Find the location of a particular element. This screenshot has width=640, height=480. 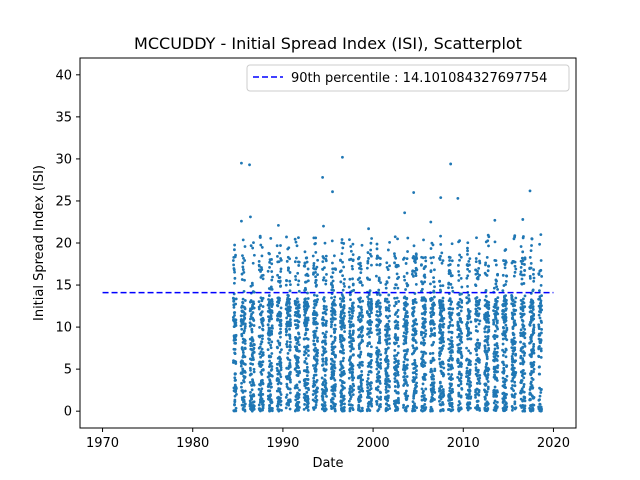

x-tick-label: 2000 is located at coordinates (373, 443).